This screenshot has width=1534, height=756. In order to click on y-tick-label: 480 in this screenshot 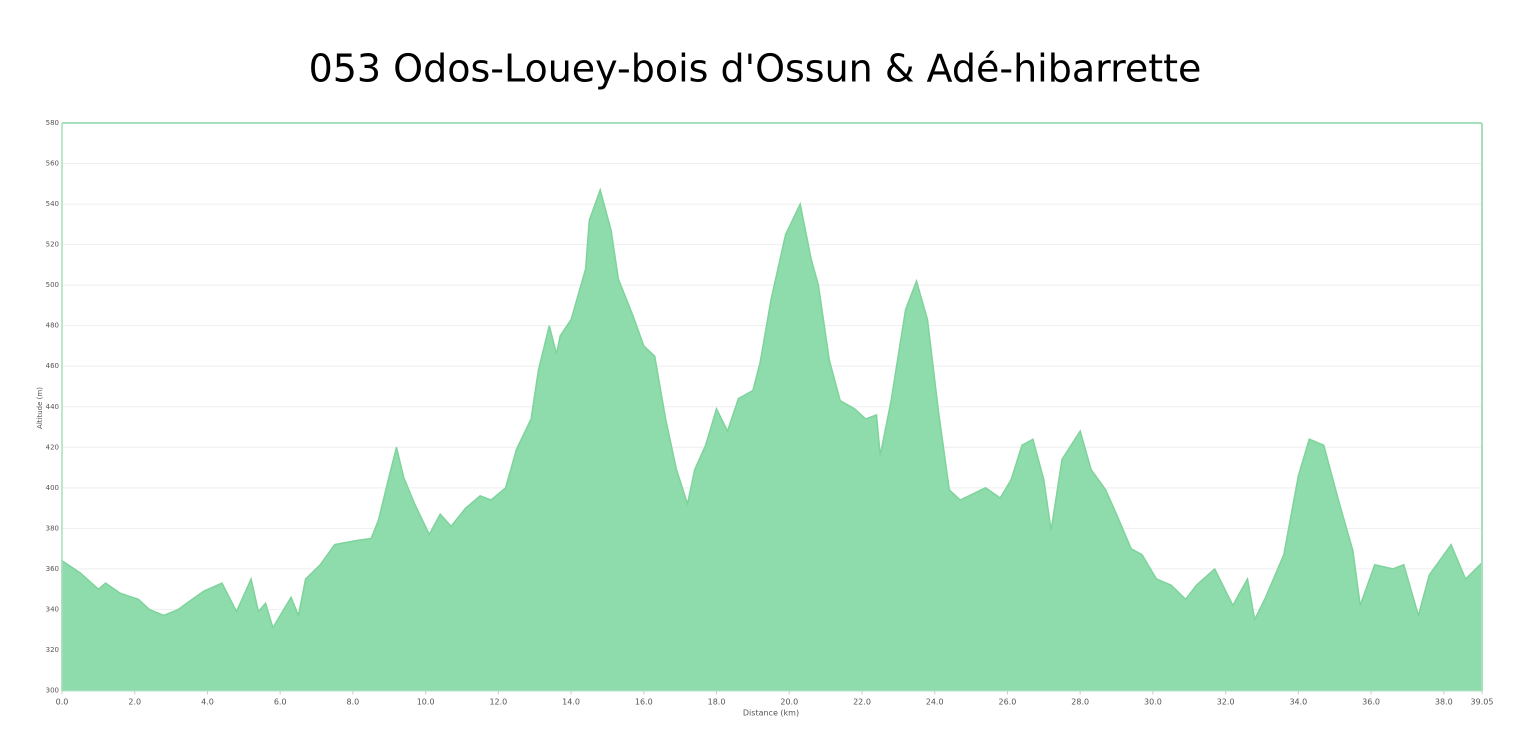, I will do `click(52, 326)`.